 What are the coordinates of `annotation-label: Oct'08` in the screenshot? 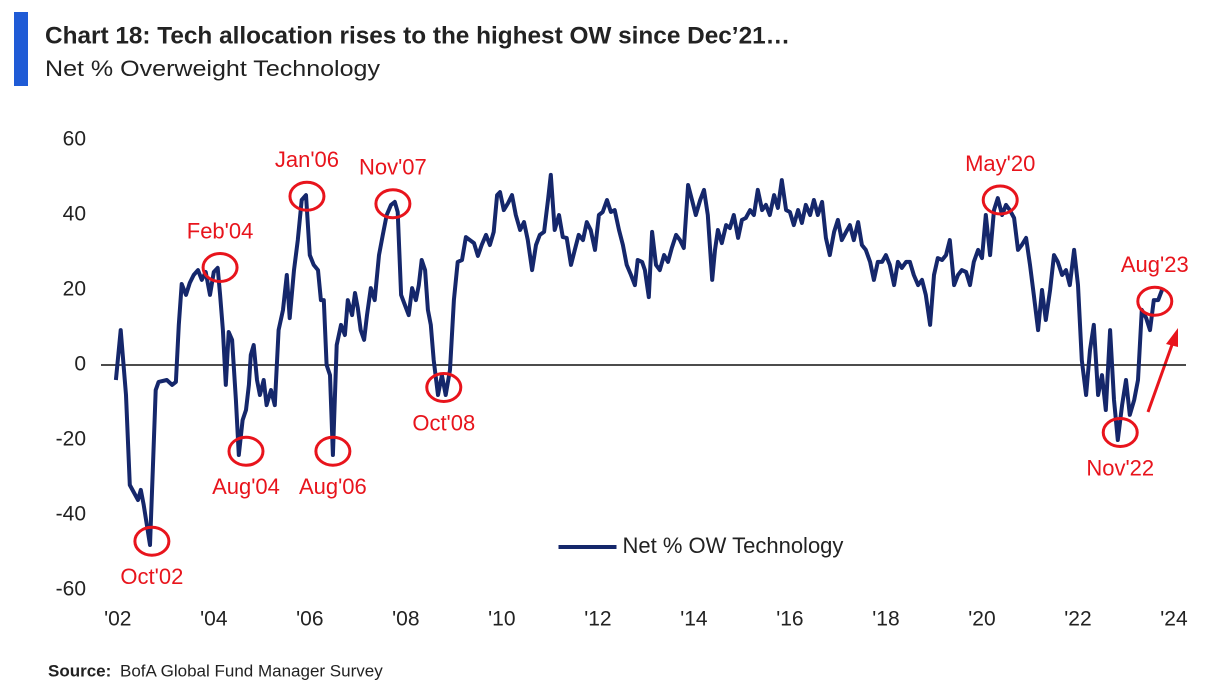 It's located at (443, 422).